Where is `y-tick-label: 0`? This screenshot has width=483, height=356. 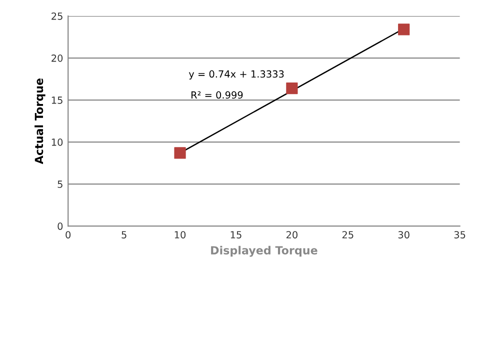
y-tick-label: 0 is located at coordinates (60, 226).